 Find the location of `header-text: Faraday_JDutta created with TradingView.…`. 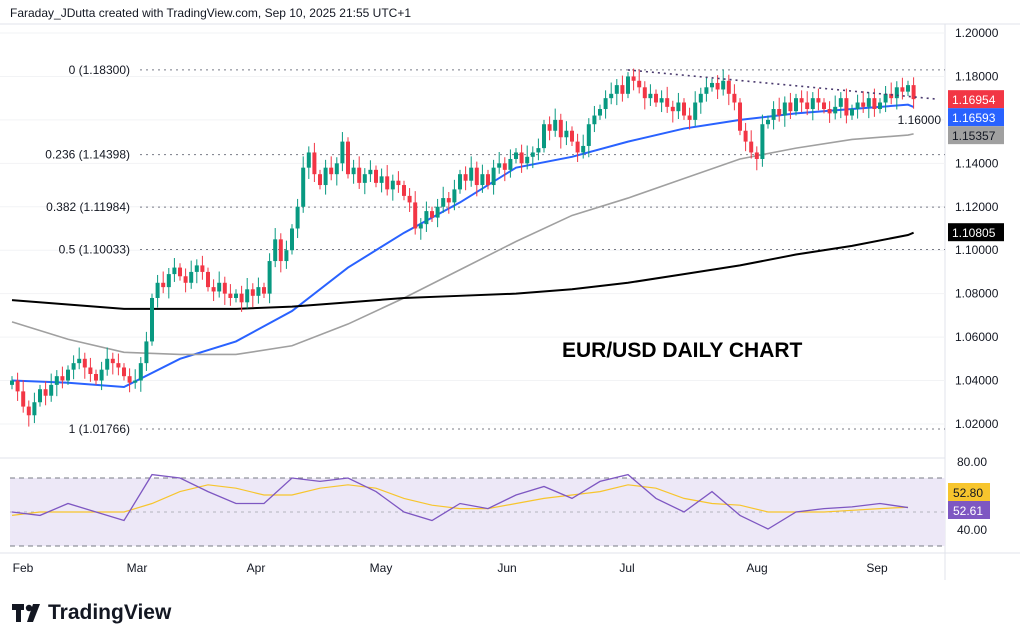

header-text: Faraday_JDutta created with TradingView.… is located at coordinates (211, 13).